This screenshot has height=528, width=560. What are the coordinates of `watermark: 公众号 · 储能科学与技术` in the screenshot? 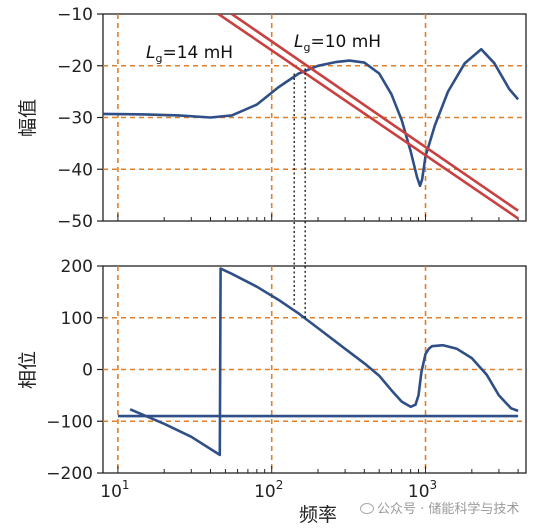 It's located at (439, 507).